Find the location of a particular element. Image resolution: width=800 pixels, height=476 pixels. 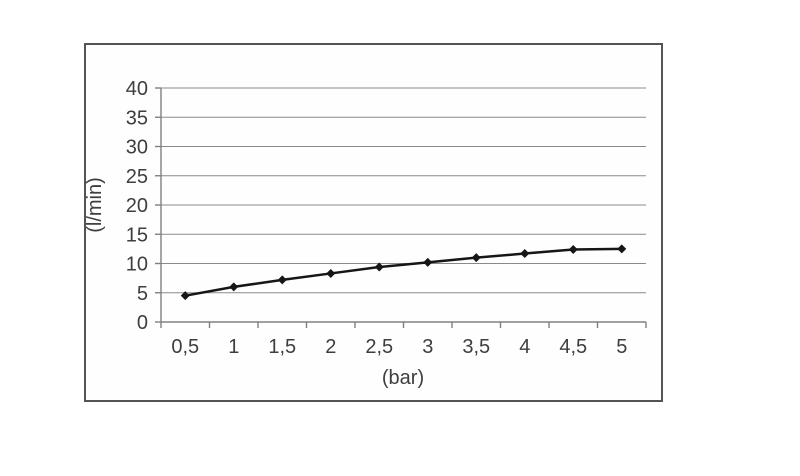

y-tick-label: 10 is located at coordinates (137, 265).